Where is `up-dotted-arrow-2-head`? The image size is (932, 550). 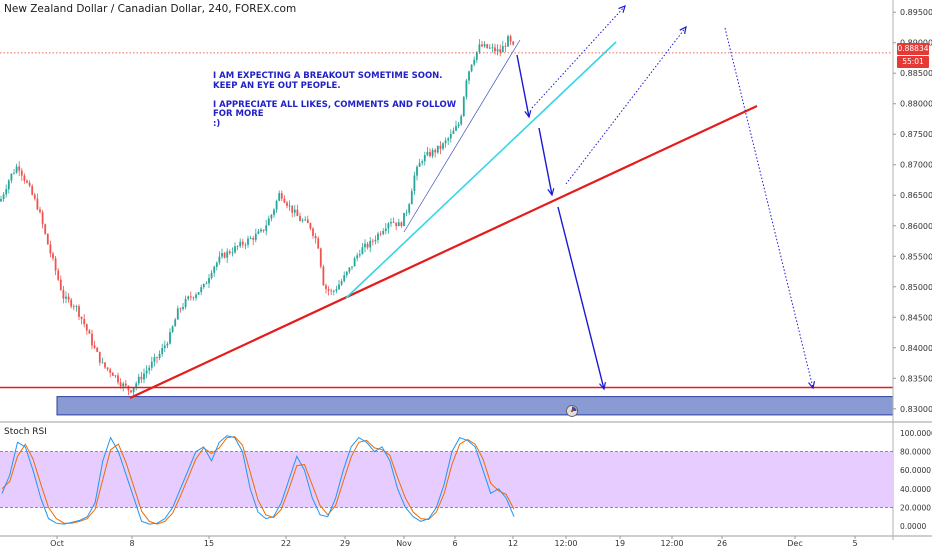
up-dotted-arrow-2-head is located at coordinates (683, 29).